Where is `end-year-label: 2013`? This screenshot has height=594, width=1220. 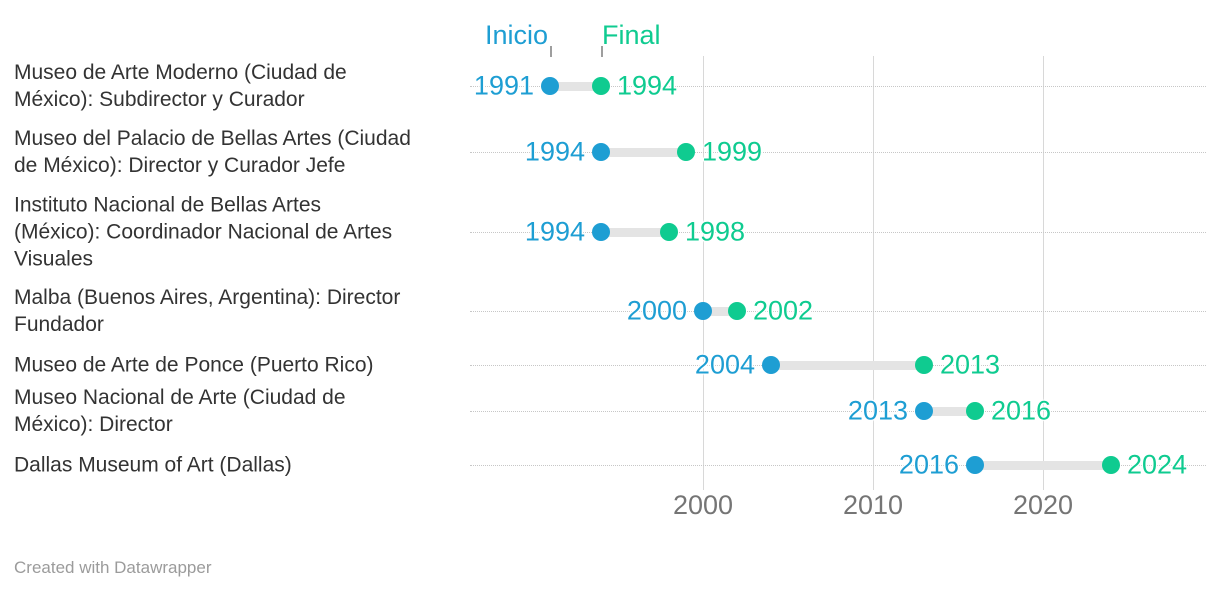 end-year-label: 2013 is located at coordinates (970, 364).